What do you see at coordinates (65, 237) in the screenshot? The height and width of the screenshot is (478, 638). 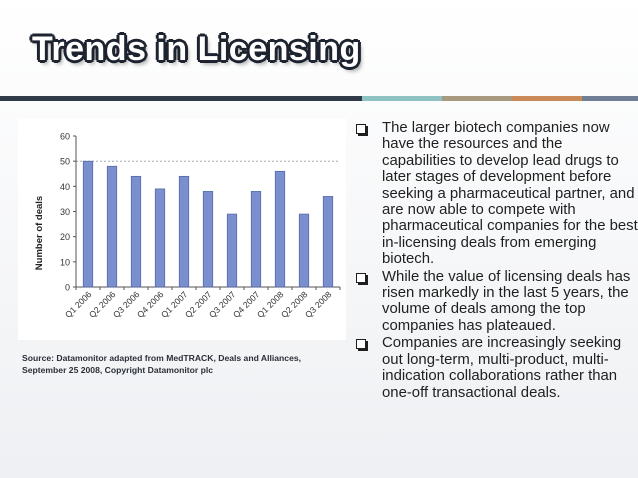 I see `y-tick-label: 20` at bounding box center [65, 237].